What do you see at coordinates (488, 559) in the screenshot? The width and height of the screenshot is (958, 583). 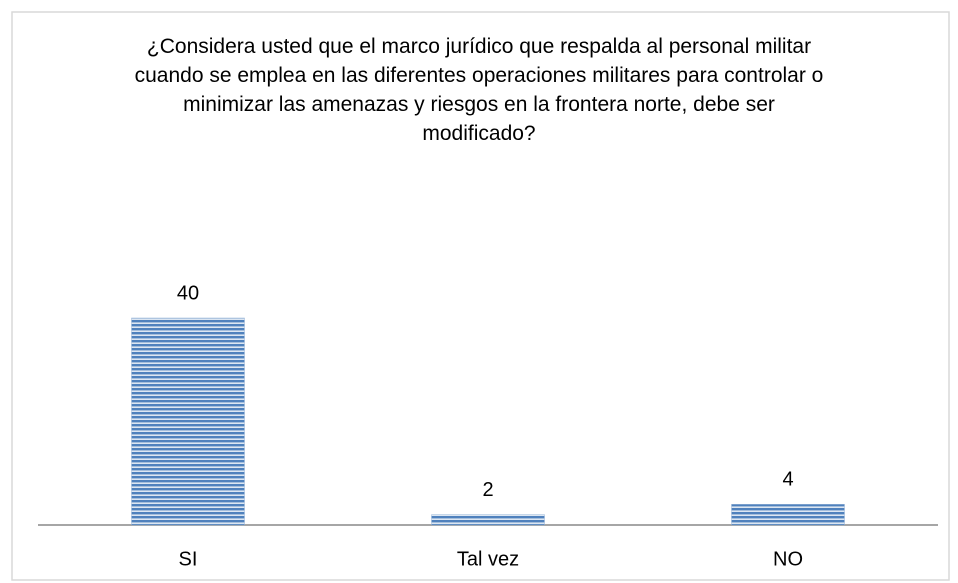 I see `x-tick-label: Tal vez` at bounding box center [488, 559].